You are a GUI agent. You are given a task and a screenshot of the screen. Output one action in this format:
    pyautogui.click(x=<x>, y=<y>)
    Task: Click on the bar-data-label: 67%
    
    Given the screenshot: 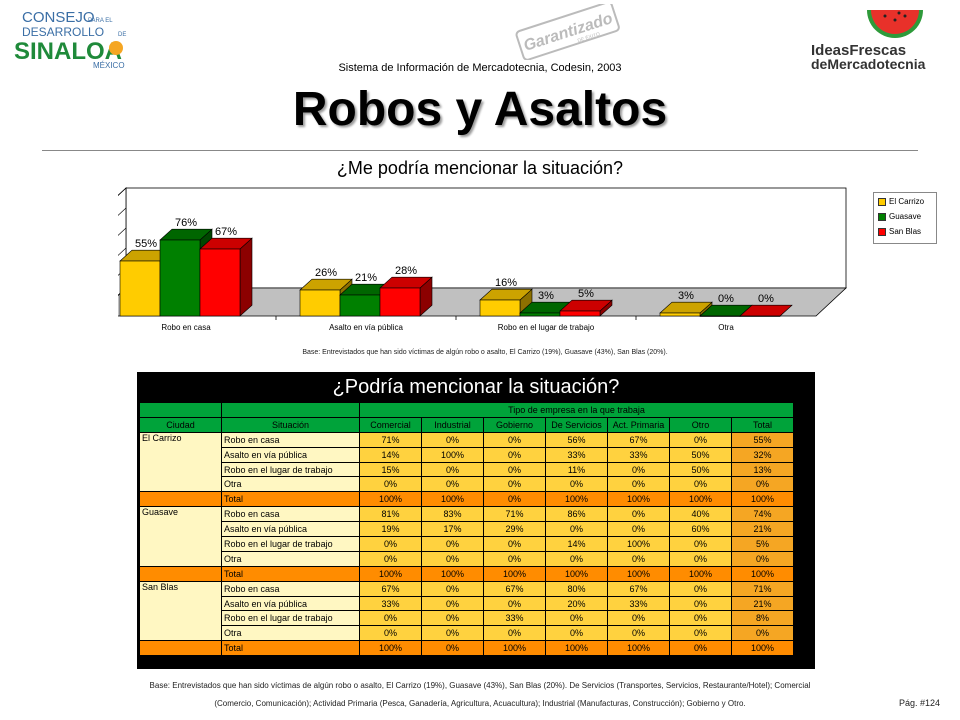 What is the action you would take?
    pyautogui.click(x=226, y=232)
    